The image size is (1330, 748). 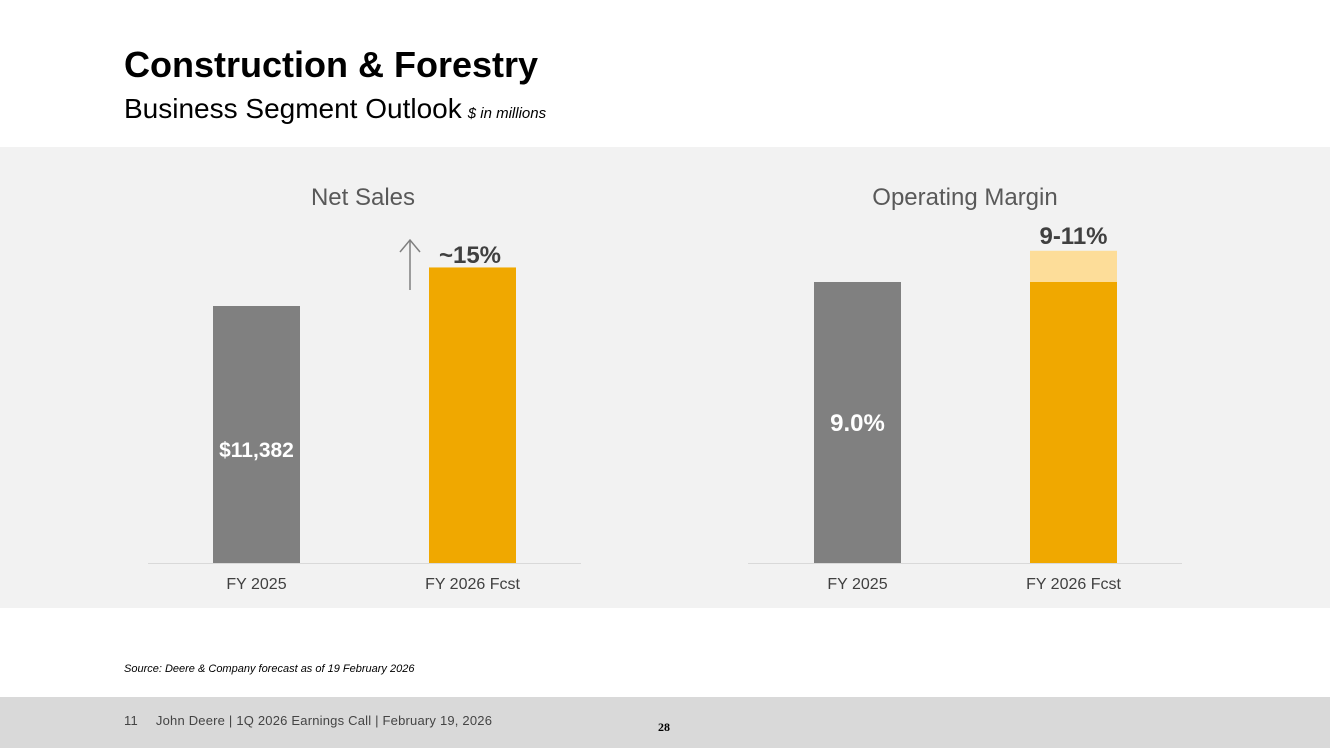 What do you see at coordinates (256, 584) in the screenshot?
I see `net-sales-tick-label: FY 2025` at bounding box center [256, 584].